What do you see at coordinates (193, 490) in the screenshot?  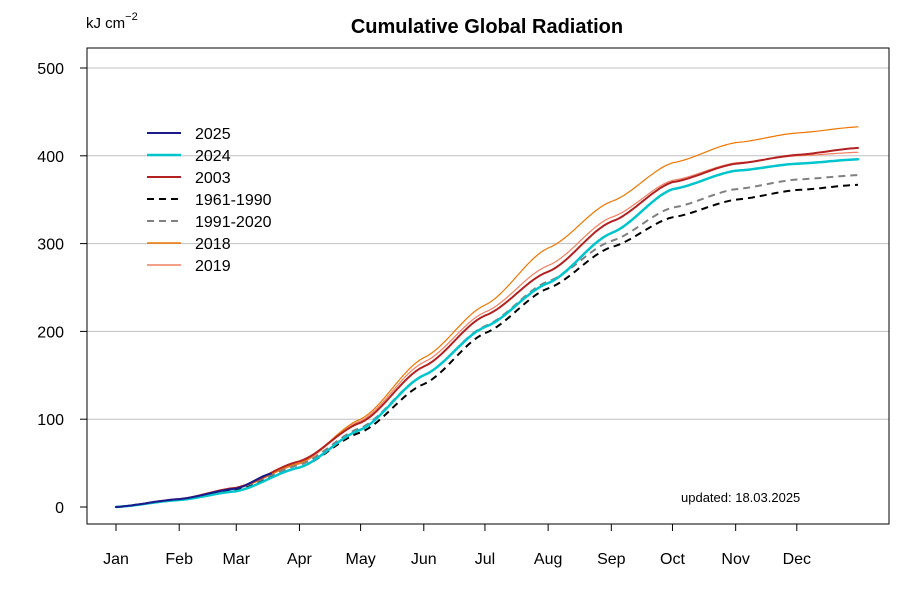 I see `series-line-2025` at bounding box center [193, 490].